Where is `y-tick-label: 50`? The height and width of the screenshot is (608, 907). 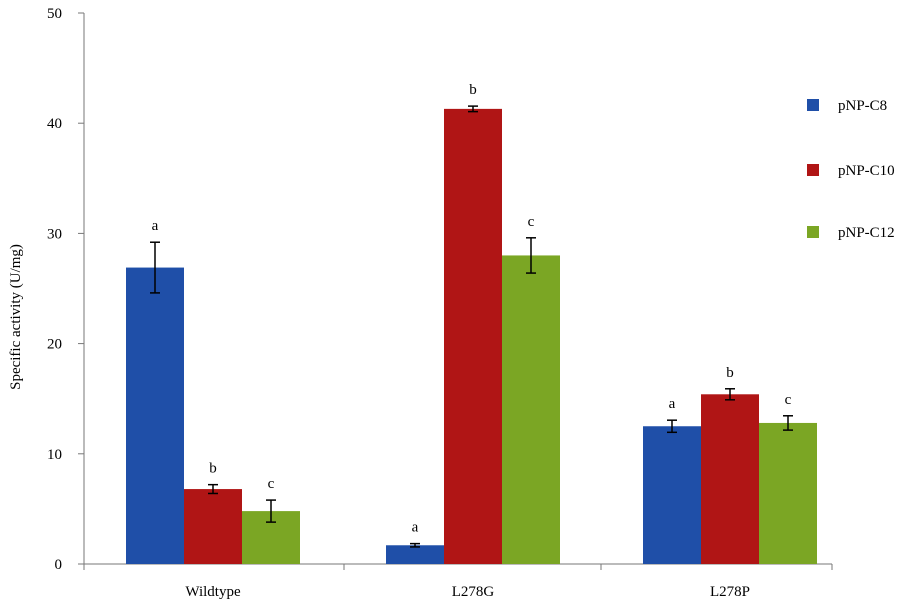
y-tick-label: 50 is located at coordinates (54, 14).